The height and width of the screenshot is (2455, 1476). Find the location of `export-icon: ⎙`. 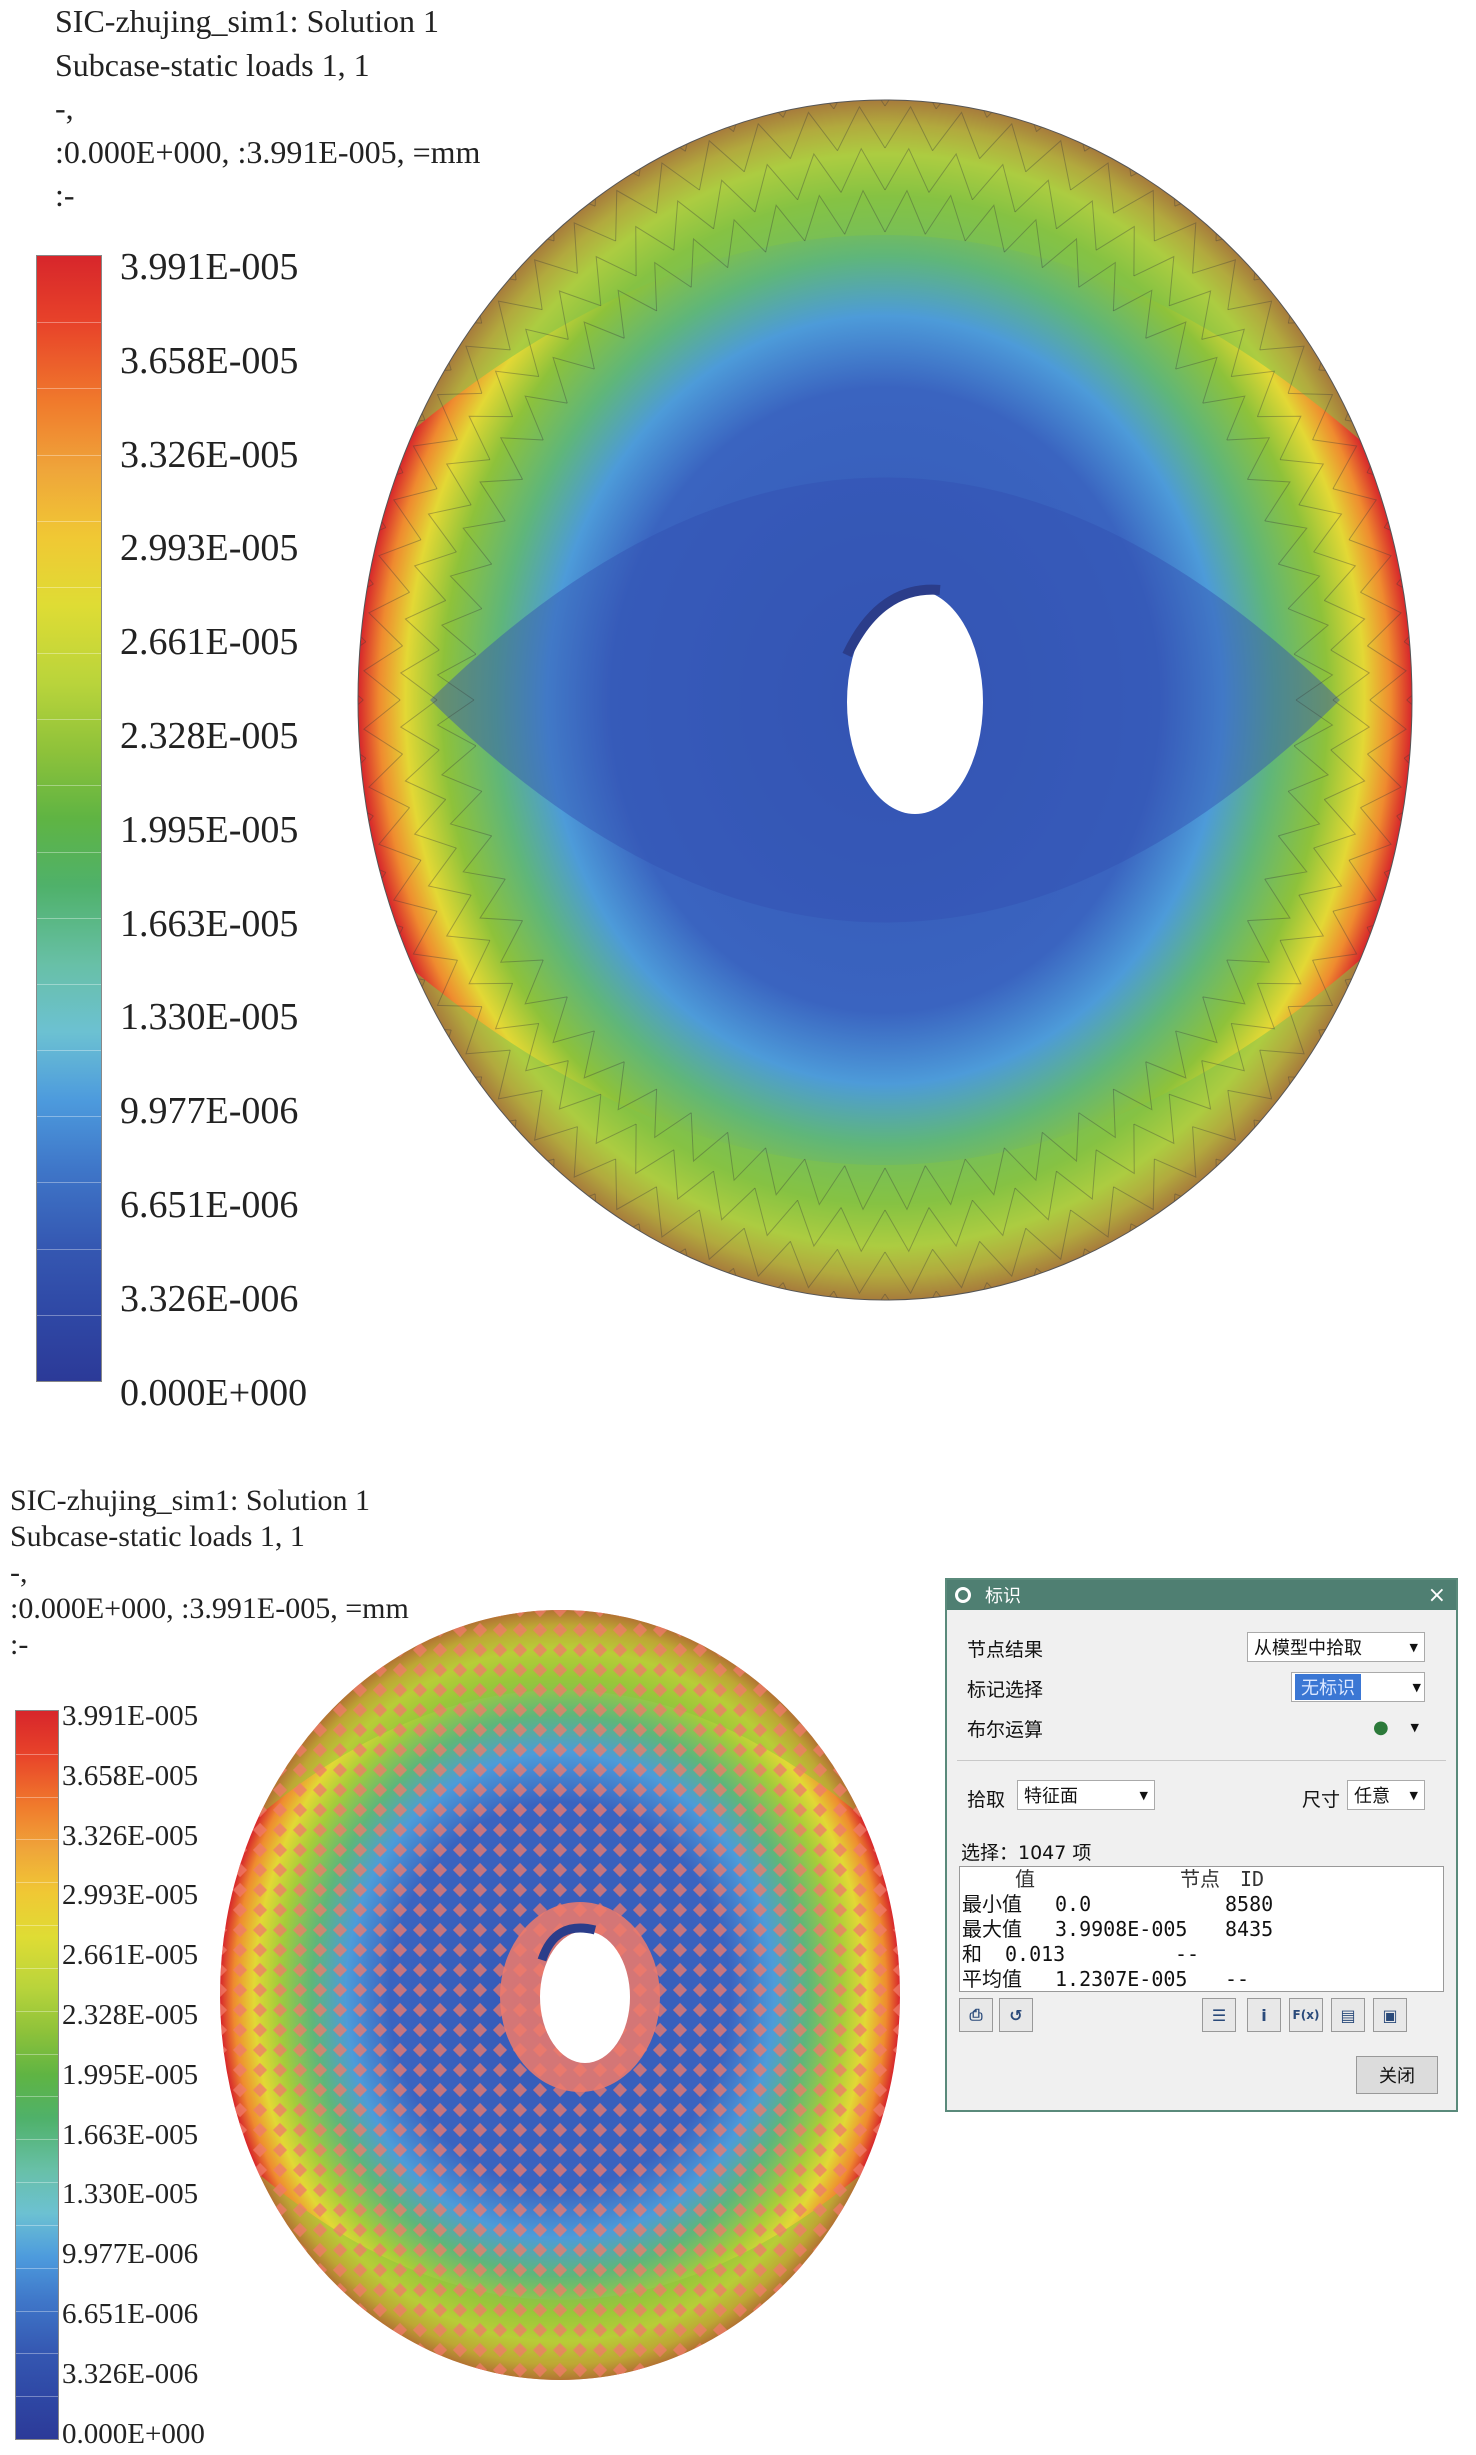

export-icon: ⎙ is located at coordinates (976, 2015).